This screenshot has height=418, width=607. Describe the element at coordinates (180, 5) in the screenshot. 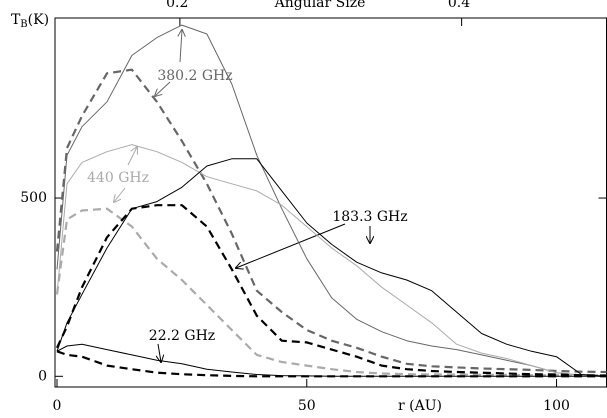

I see `top-tick-label: 0.2″` at that location.